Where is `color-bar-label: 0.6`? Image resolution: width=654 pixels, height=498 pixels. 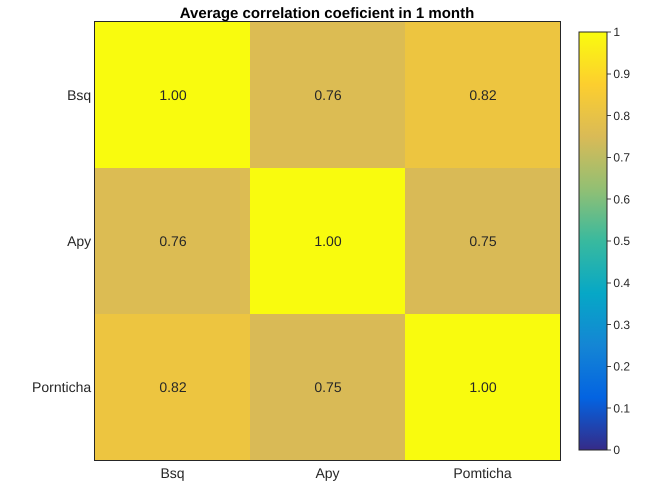
color-bar-label: 0.6 is located at coordinates (621, 199).